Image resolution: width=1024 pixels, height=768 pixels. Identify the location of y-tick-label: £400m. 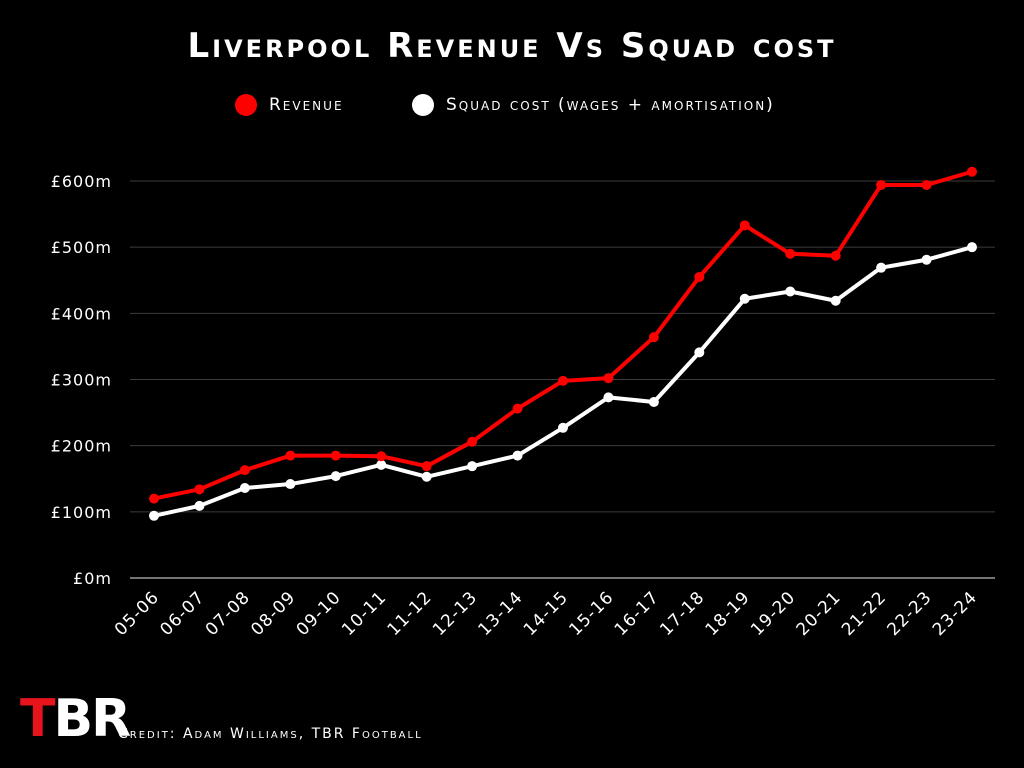
(81, 313).